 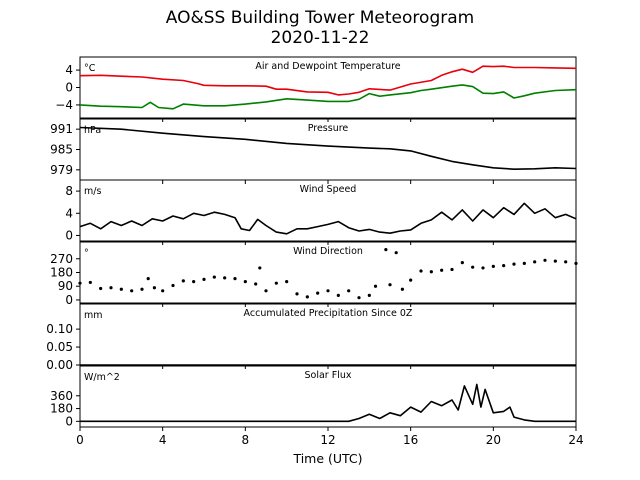 What do you see at coordinates (59, 347) in the screenshot?
I see `precip-y-tick-label: 0.05` at bounding box center [59, 347].